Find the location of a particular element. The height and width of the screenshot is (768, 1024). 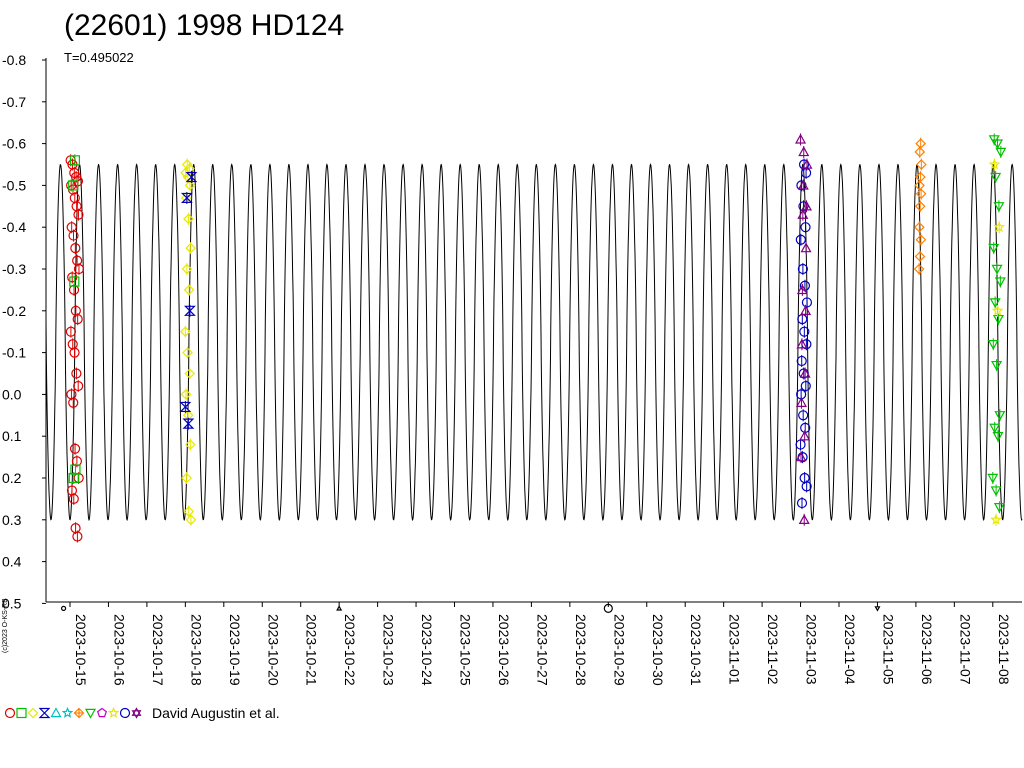

x-tick-label: 2023-10-15 is located at coordinates (81, 650).